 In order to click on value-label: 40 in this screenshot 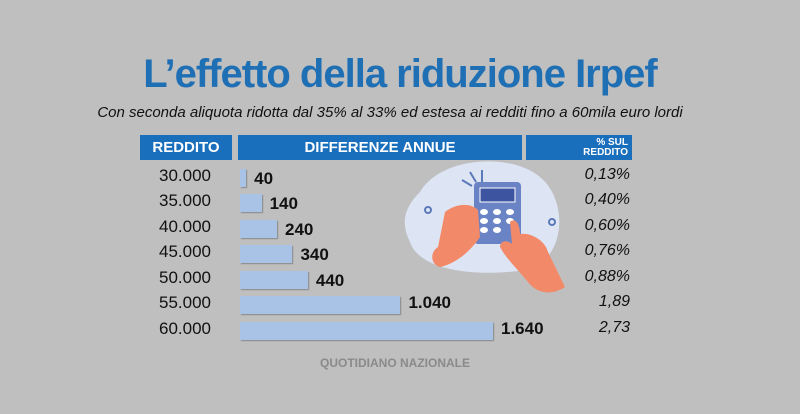, I will do `click(264, 178)`.